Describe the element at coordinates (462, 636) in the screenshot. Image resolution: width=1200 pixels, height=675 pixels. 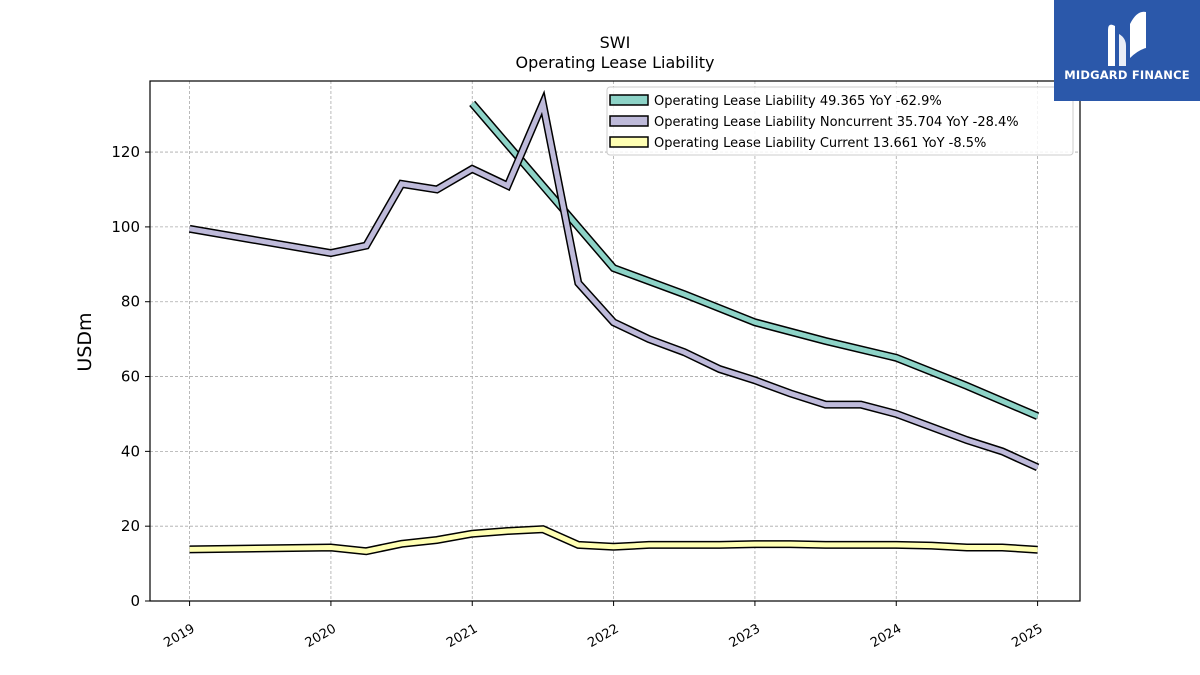
I see `tick-label-x: 2021` at that location.